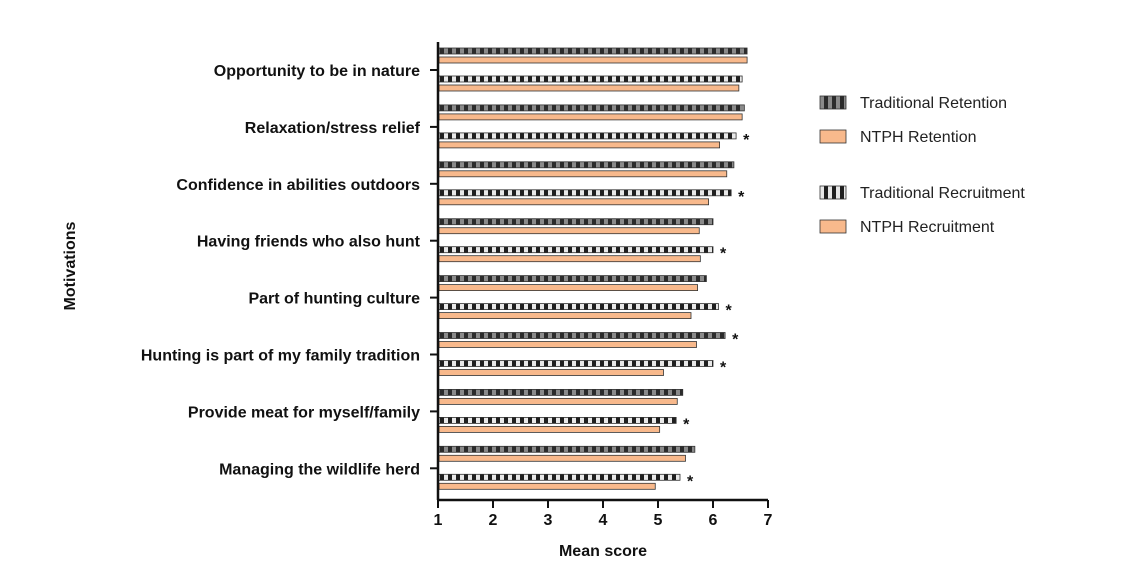  Describe the element at coordinates (833, 136) in the screenshot. I see `legend-swatch-ntph-retention` at that location.